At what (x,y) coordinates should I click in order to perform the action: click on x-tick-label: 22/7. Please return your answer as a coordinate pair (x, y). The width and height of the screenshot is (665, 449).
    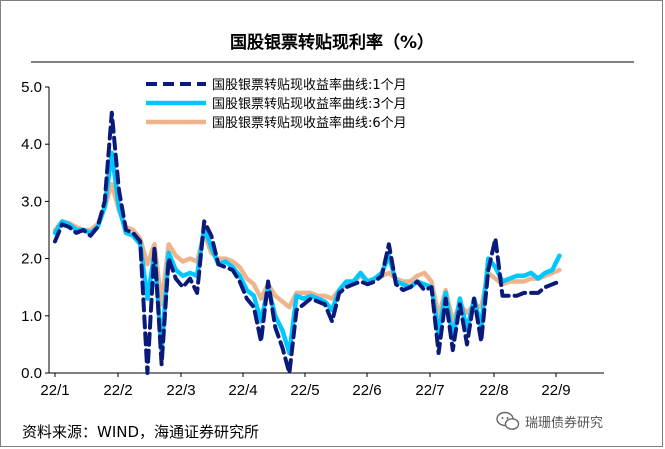
    Looking at the image, I should click on (429, 390).